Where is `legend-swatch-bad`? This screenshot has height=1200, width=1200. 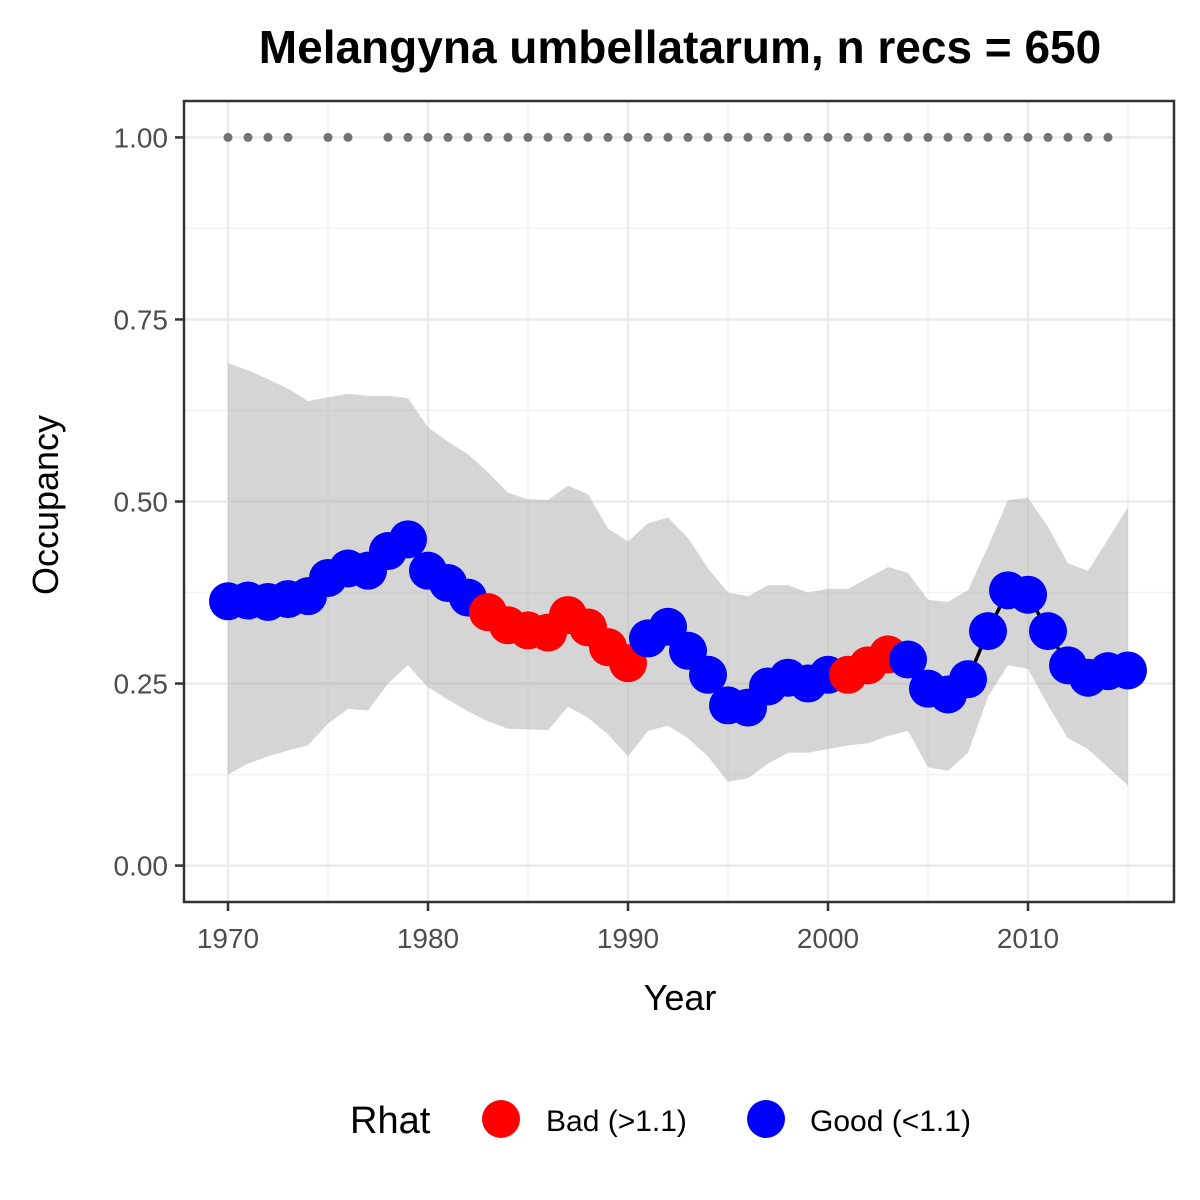 legend-swatch-bad is located at coordinates (501, 1119).